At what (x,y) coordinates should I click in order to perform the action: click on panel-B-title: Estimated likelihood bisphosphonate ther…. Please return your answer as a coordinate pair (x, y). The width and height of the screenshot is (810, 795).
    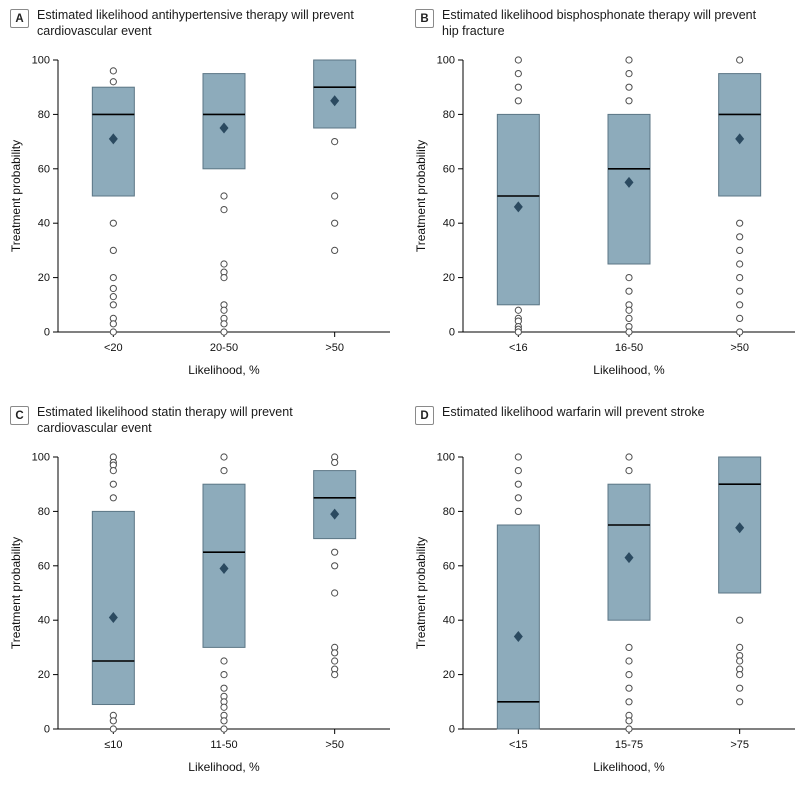
    Looking at the image, I should click on (599, 23).